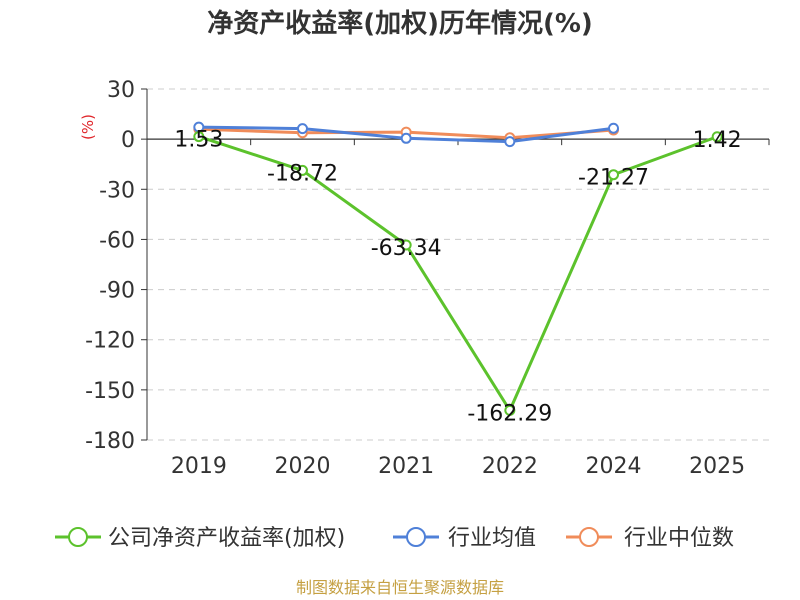  Describe the element at coordinates (110, 341) in the screenshot. I see `y-tick-label: -120` at that location.